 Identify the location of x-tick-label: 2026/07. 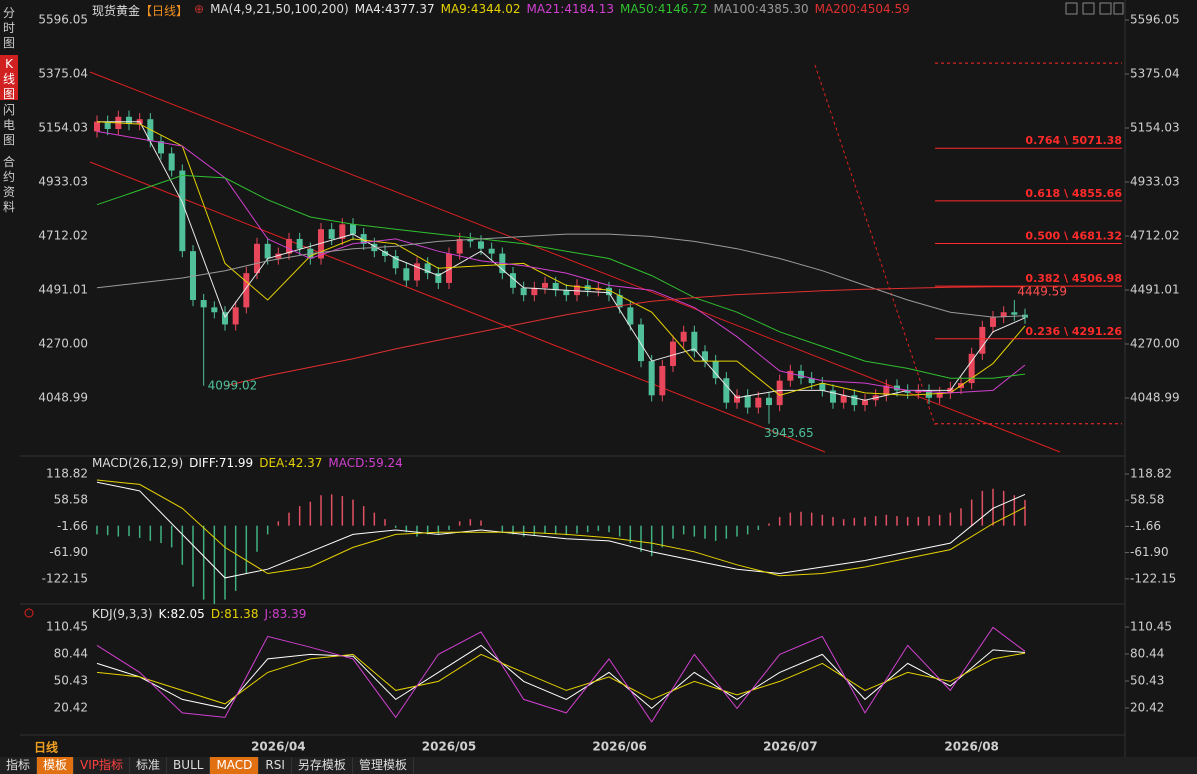
(790, 747).